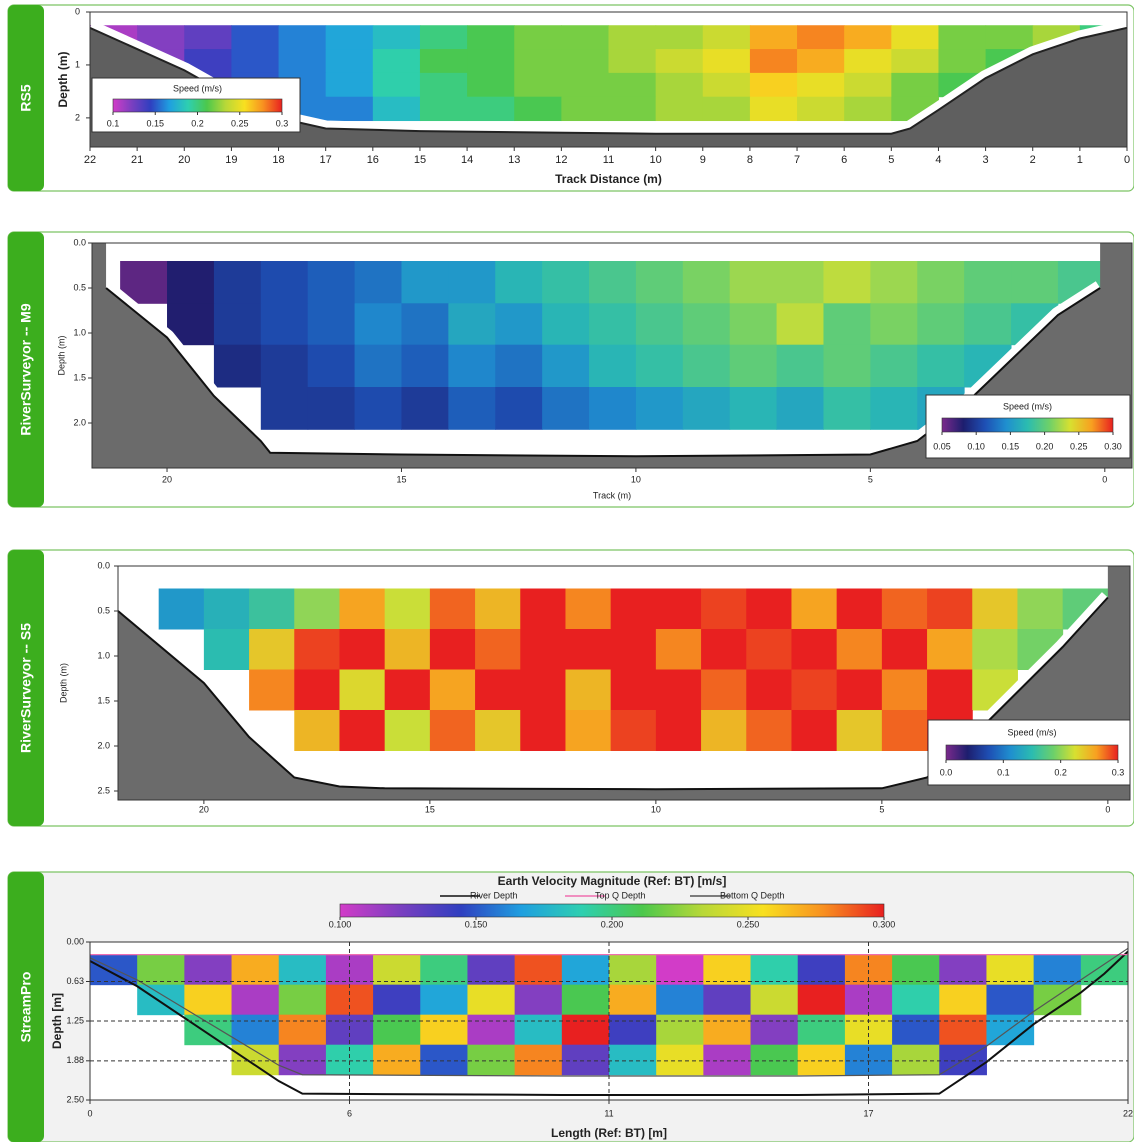 This screenshot has width=1134, height=1142. What do you see at coordinates (884, 924) in the screenshot?
I see `colorbar-tick-label: 0.300` at bounding box center [884, 924].